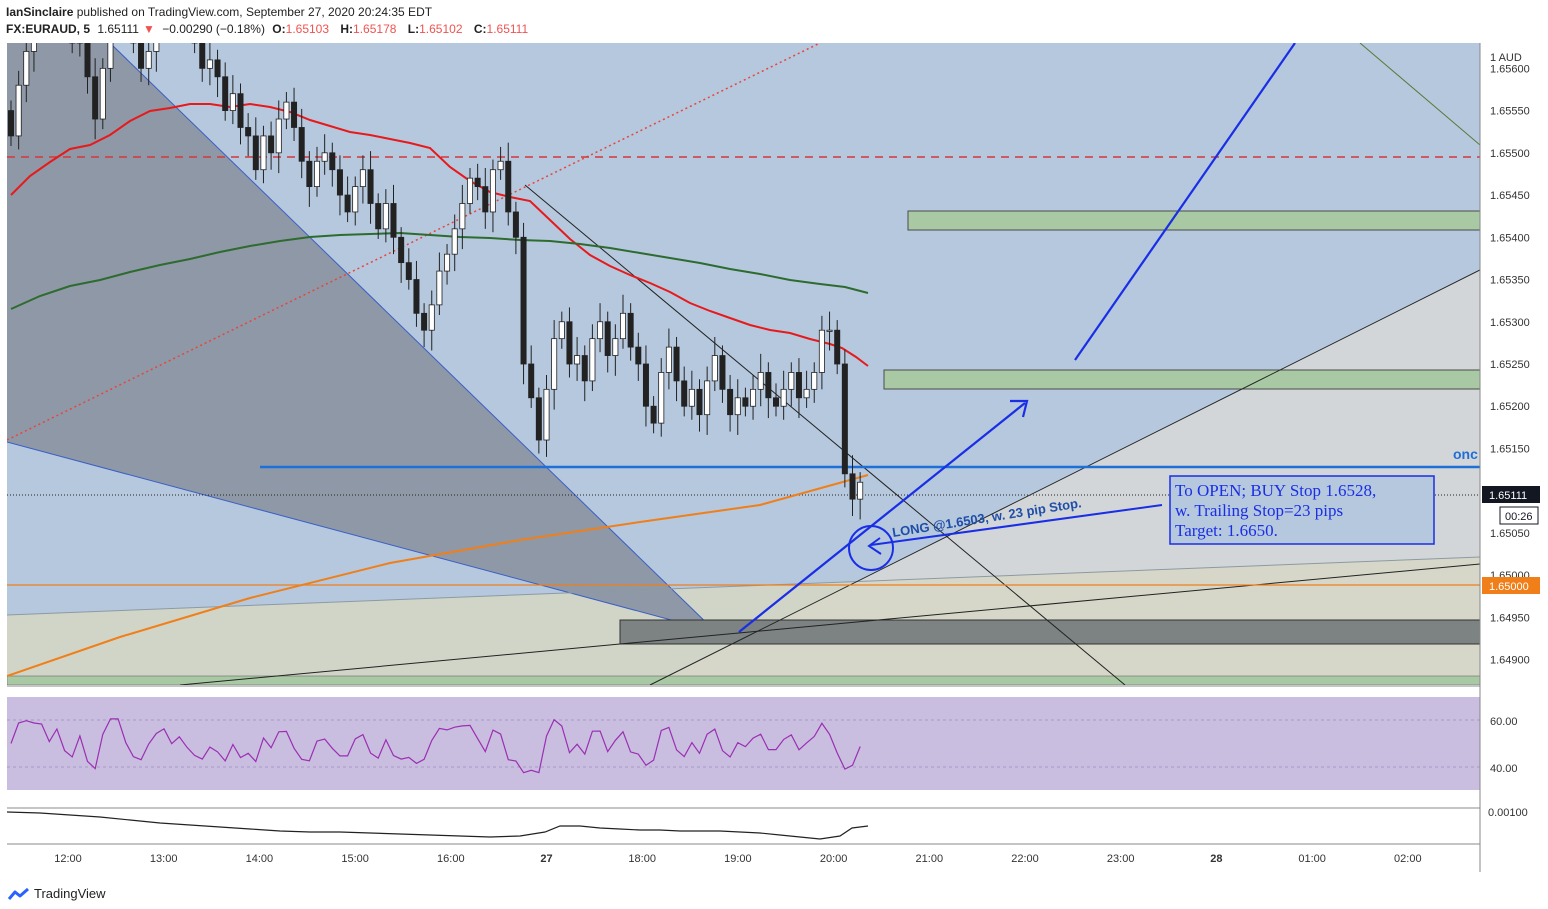 The width and height of the screenshot is (1548, 909). I want to click on wedge-lower-line, so click(362, 537).